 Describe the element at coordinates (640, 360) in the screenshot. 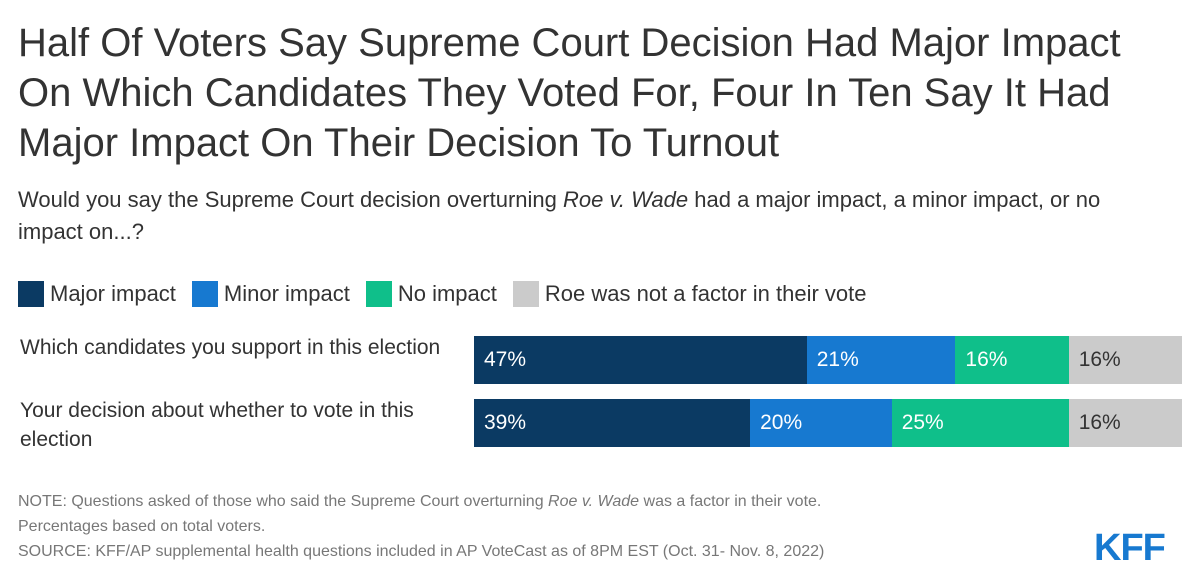

I see `bar-segment-major-row-1: 47%` at that location.